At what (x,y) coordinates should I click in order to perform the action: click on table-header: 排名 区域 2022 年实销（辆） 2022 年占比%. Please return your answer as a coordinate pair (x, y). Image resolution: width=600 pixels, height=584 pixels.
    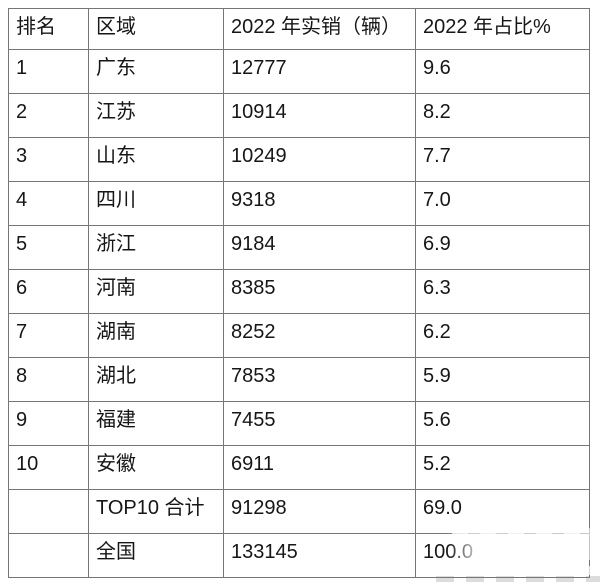
    Looking at the image, I should click on (299, 29).